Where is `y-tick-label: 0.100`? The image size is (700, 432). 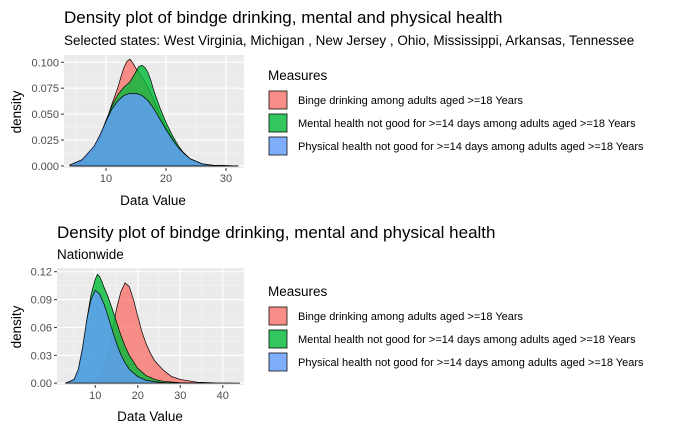 y-tick-label: 0.100 is located at coordinates (45, 63).